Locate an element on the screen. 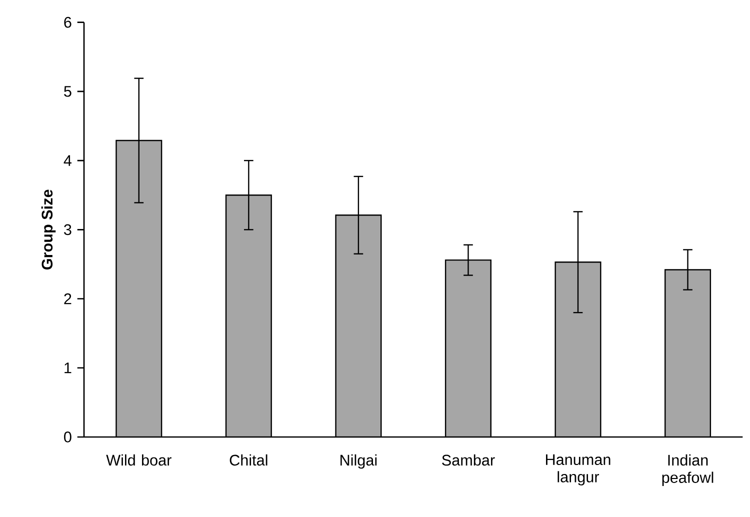 This screenshot has width=750, height=517. x-tick-label: Sambar is located at coordinates (468, 460).